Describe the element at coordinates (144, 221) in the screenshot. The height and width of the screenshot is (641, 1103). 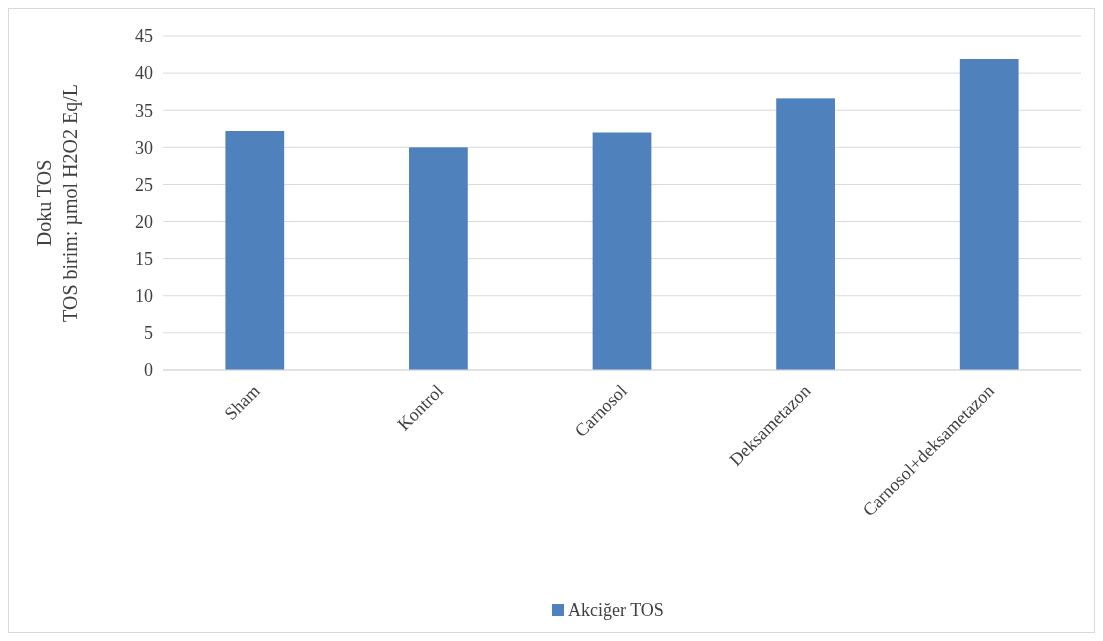
I see `y-tick-label: 20` at that location.